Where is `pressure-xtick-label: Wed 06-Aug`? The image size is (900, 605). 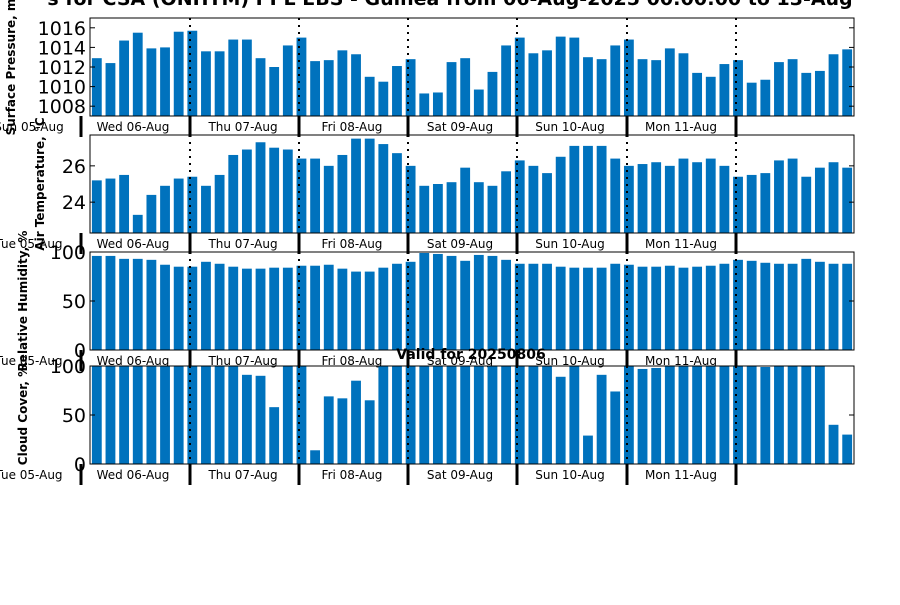
pressure-xtick-label: Wed 06-Aug is located at coordinates (133, 127).